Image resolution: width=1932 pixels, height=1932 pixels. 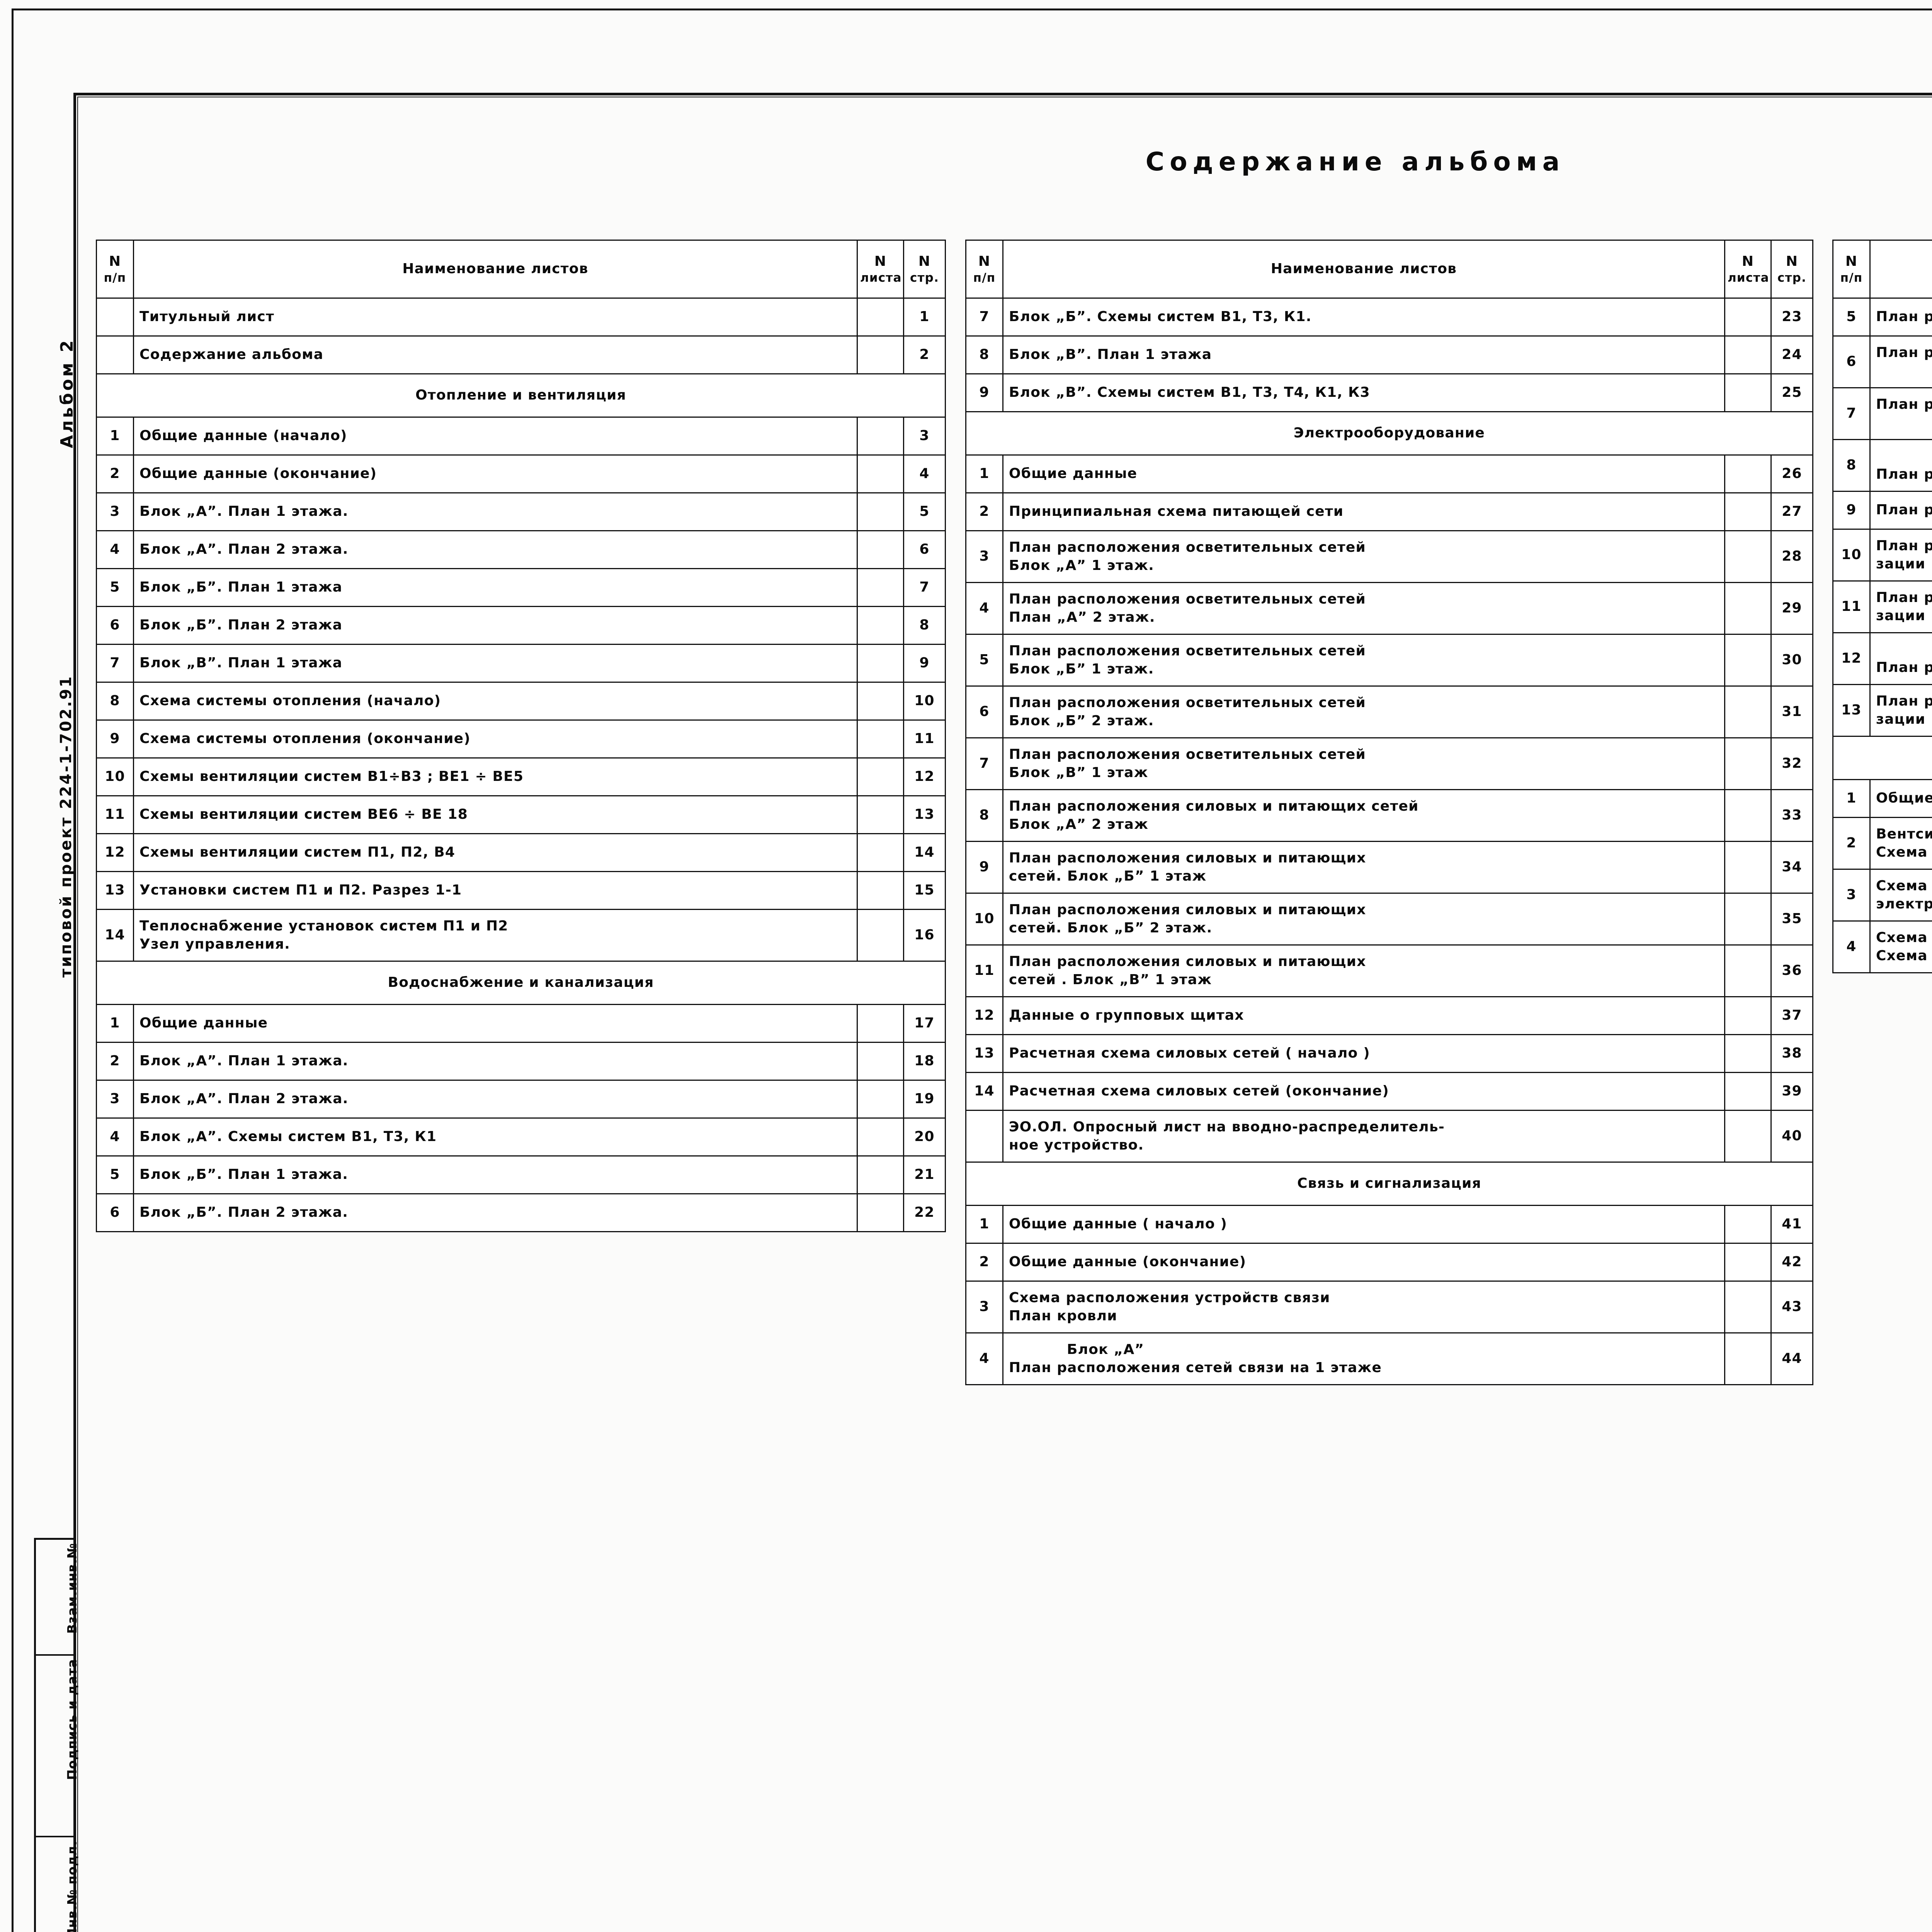 I want to click on toc-row: 6 Блок „Б”. План 2 этажа. 22, so click(x=521, y=1212).